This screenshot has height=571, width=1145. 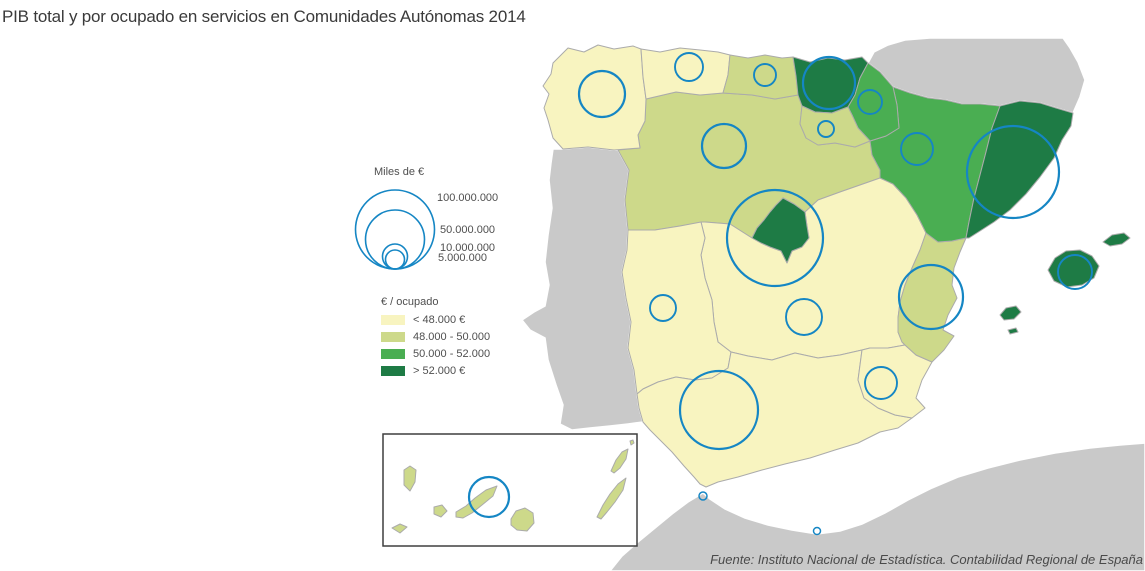 What do you see at coordinates (476, 502) in the screenshot?
I see `island-tenerife` at bounding box center [476, 502].